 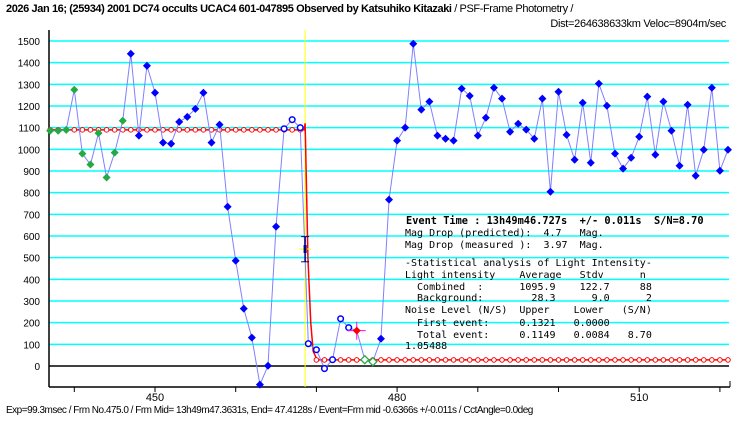 I want to click on y-tick-label: 200, so click(x=31, y=324).